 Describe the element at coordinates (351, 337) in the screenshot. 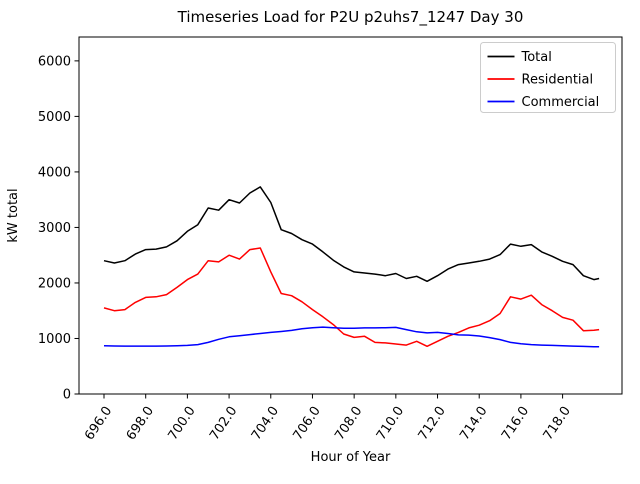

I see `series-line-commercial` at that location.